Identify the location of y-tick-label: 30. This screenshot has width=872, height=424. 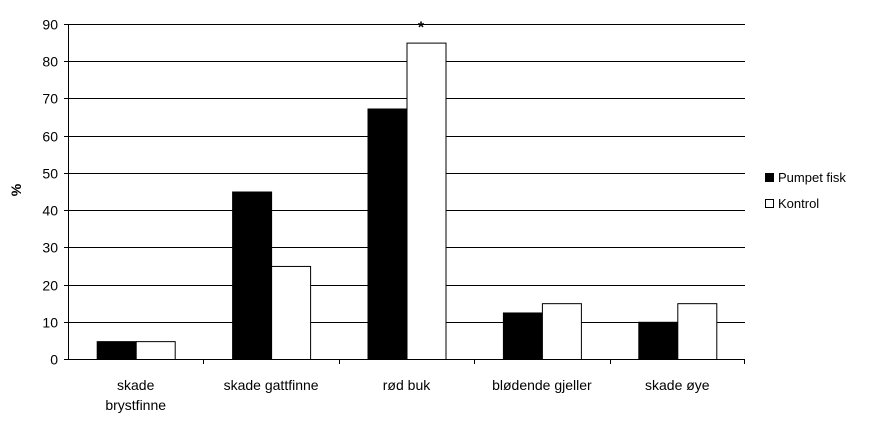
(50, 248).